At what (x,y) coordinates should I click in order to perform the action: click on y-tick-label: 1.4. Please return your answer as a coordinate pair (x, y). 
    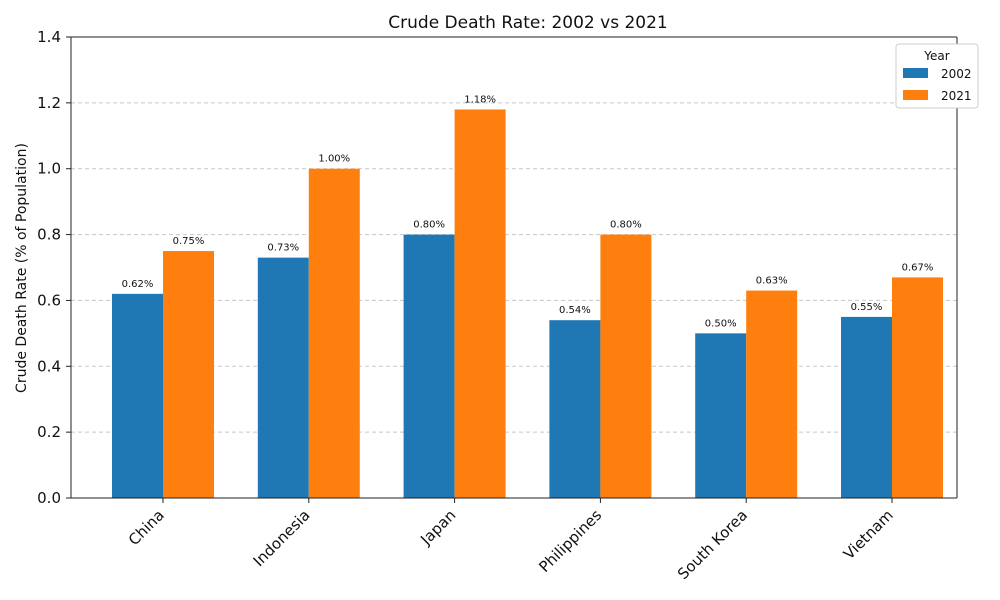
    Looking at the image, I should click on (49, 37).